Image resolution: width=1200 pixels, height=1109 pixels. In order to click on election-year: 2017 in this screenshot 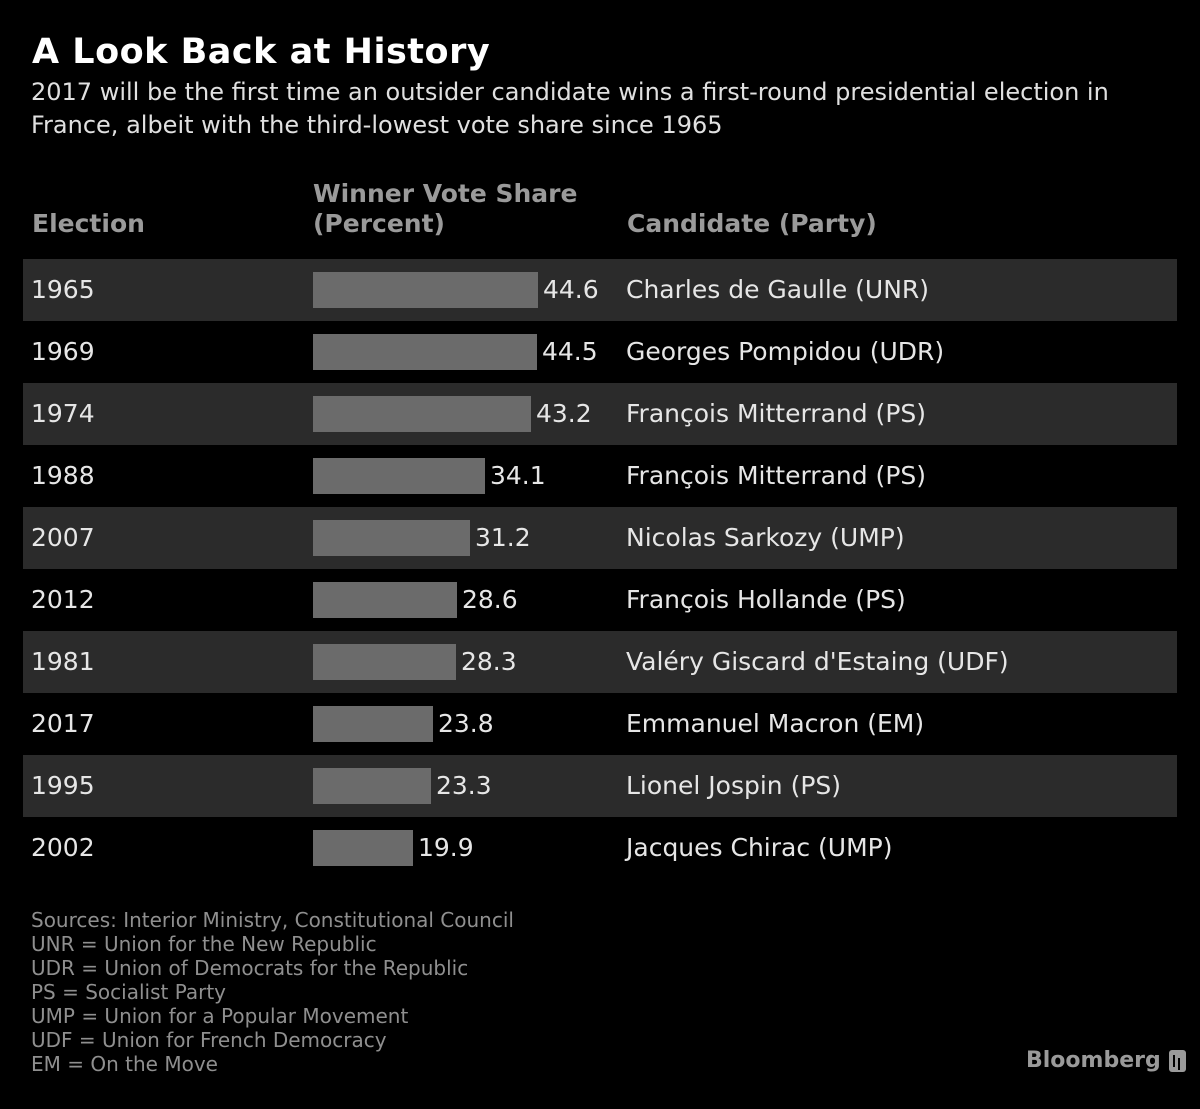, I will do `click(63, 723)`.